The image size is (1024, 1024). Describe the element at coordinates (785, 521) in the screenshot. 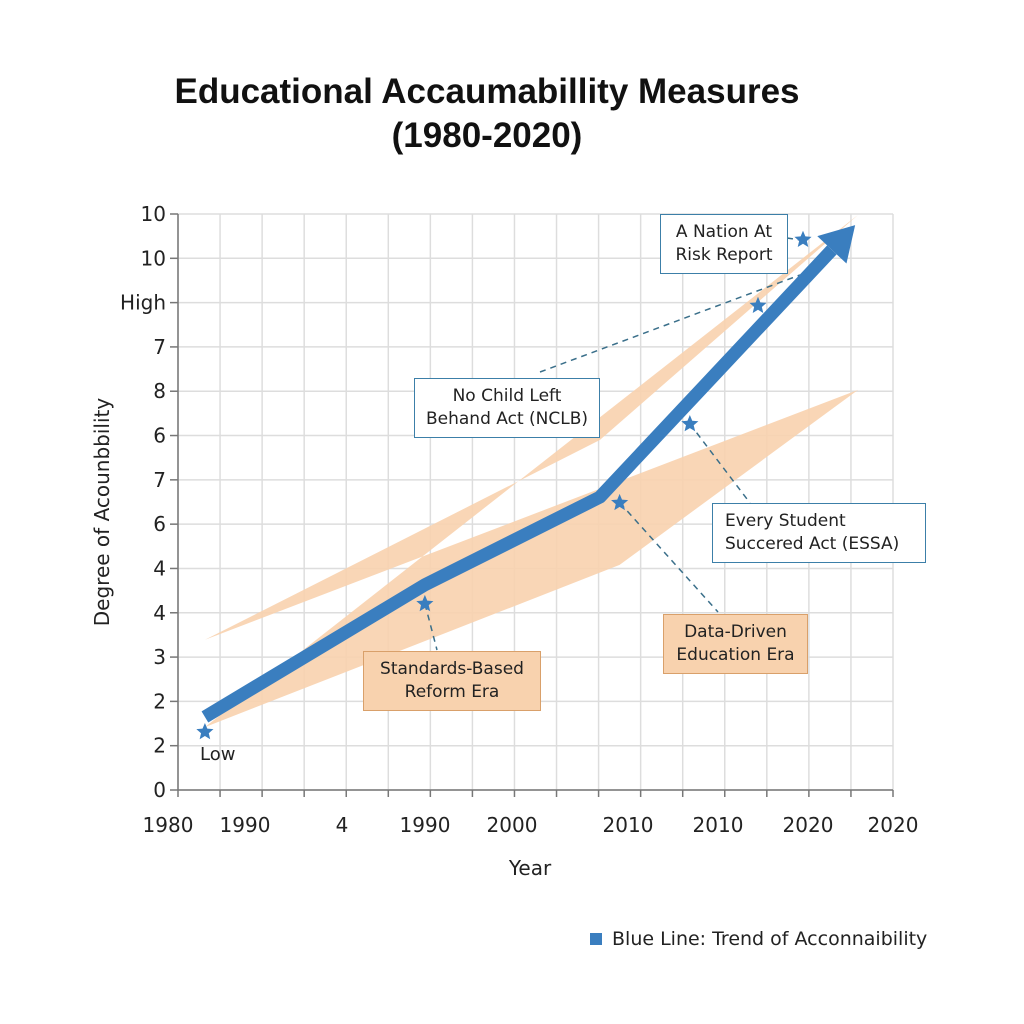

I see `annotation-text: Every Student` at that location.